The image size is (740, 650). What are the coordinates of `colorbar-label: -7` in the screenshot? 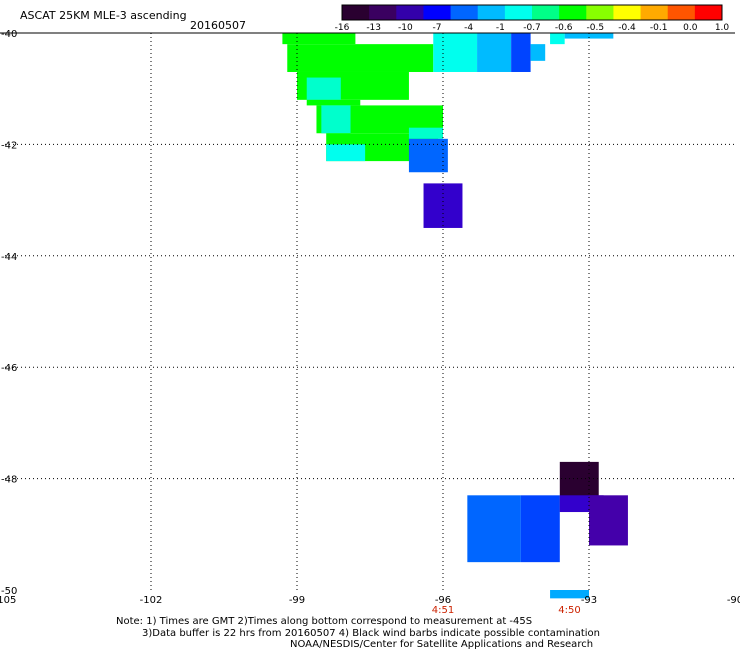 It's located at (437, 28).